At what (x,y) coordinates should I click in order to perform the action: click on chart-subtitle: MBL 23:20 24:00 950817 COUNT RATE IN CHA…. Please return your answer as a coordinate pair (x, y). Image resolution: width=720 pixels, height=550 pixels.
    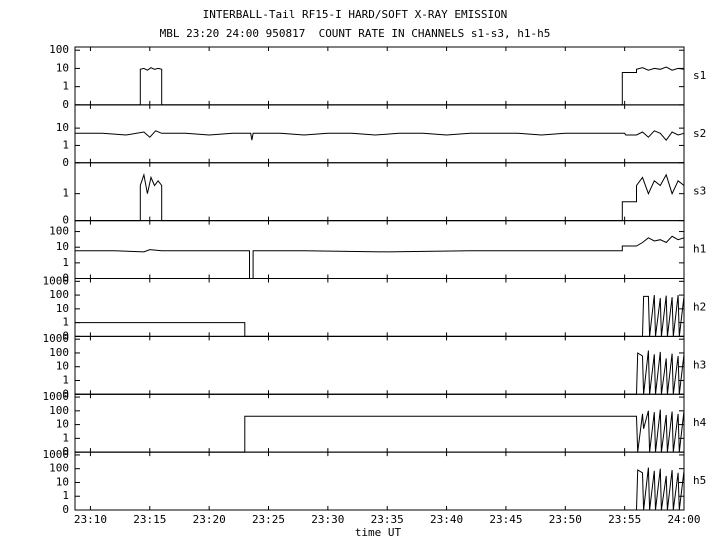
    Looking at the image, I should click on (355, 33).